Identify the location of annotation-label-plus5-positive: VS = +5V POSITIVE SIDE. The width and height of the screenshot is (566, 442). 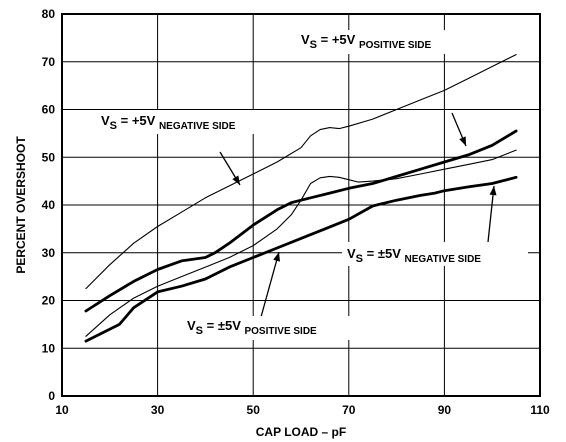
(366, 41).